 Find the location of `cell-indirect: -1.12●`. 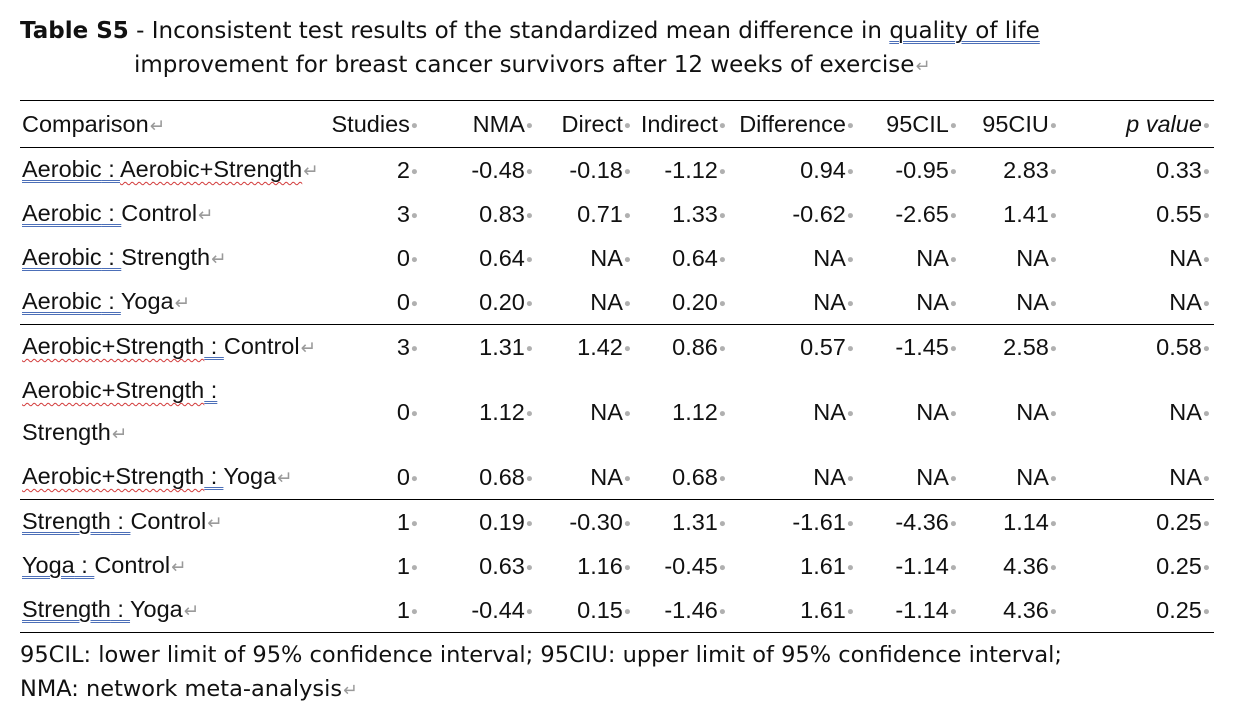

cell-indirect: -1.12● is located at coordinates (695, 169).